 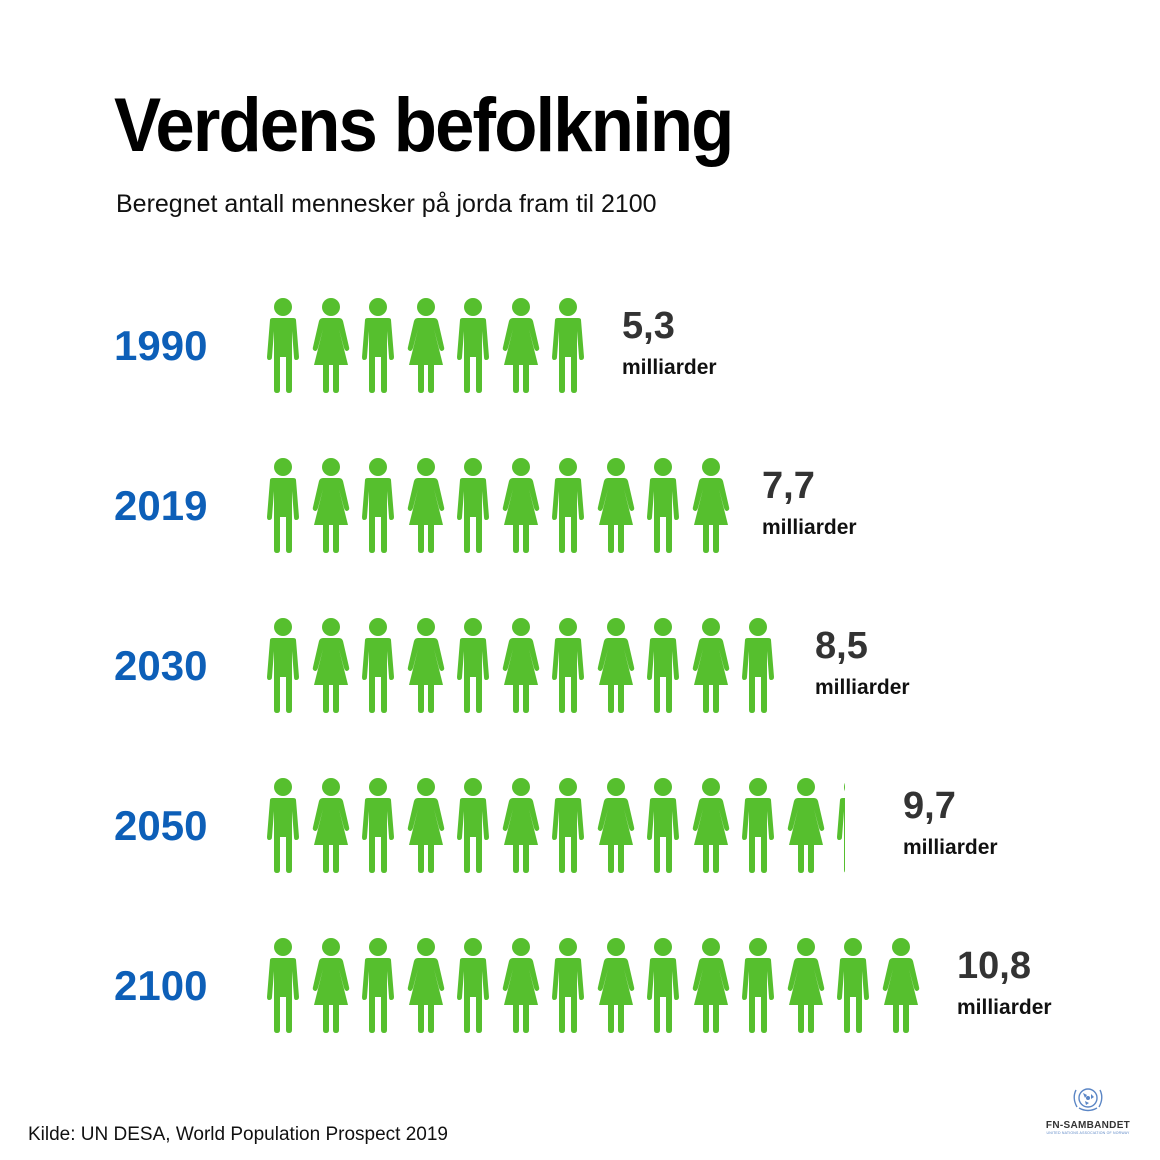 I want to click on value-number: 10,8, so click(x=994, y=966).